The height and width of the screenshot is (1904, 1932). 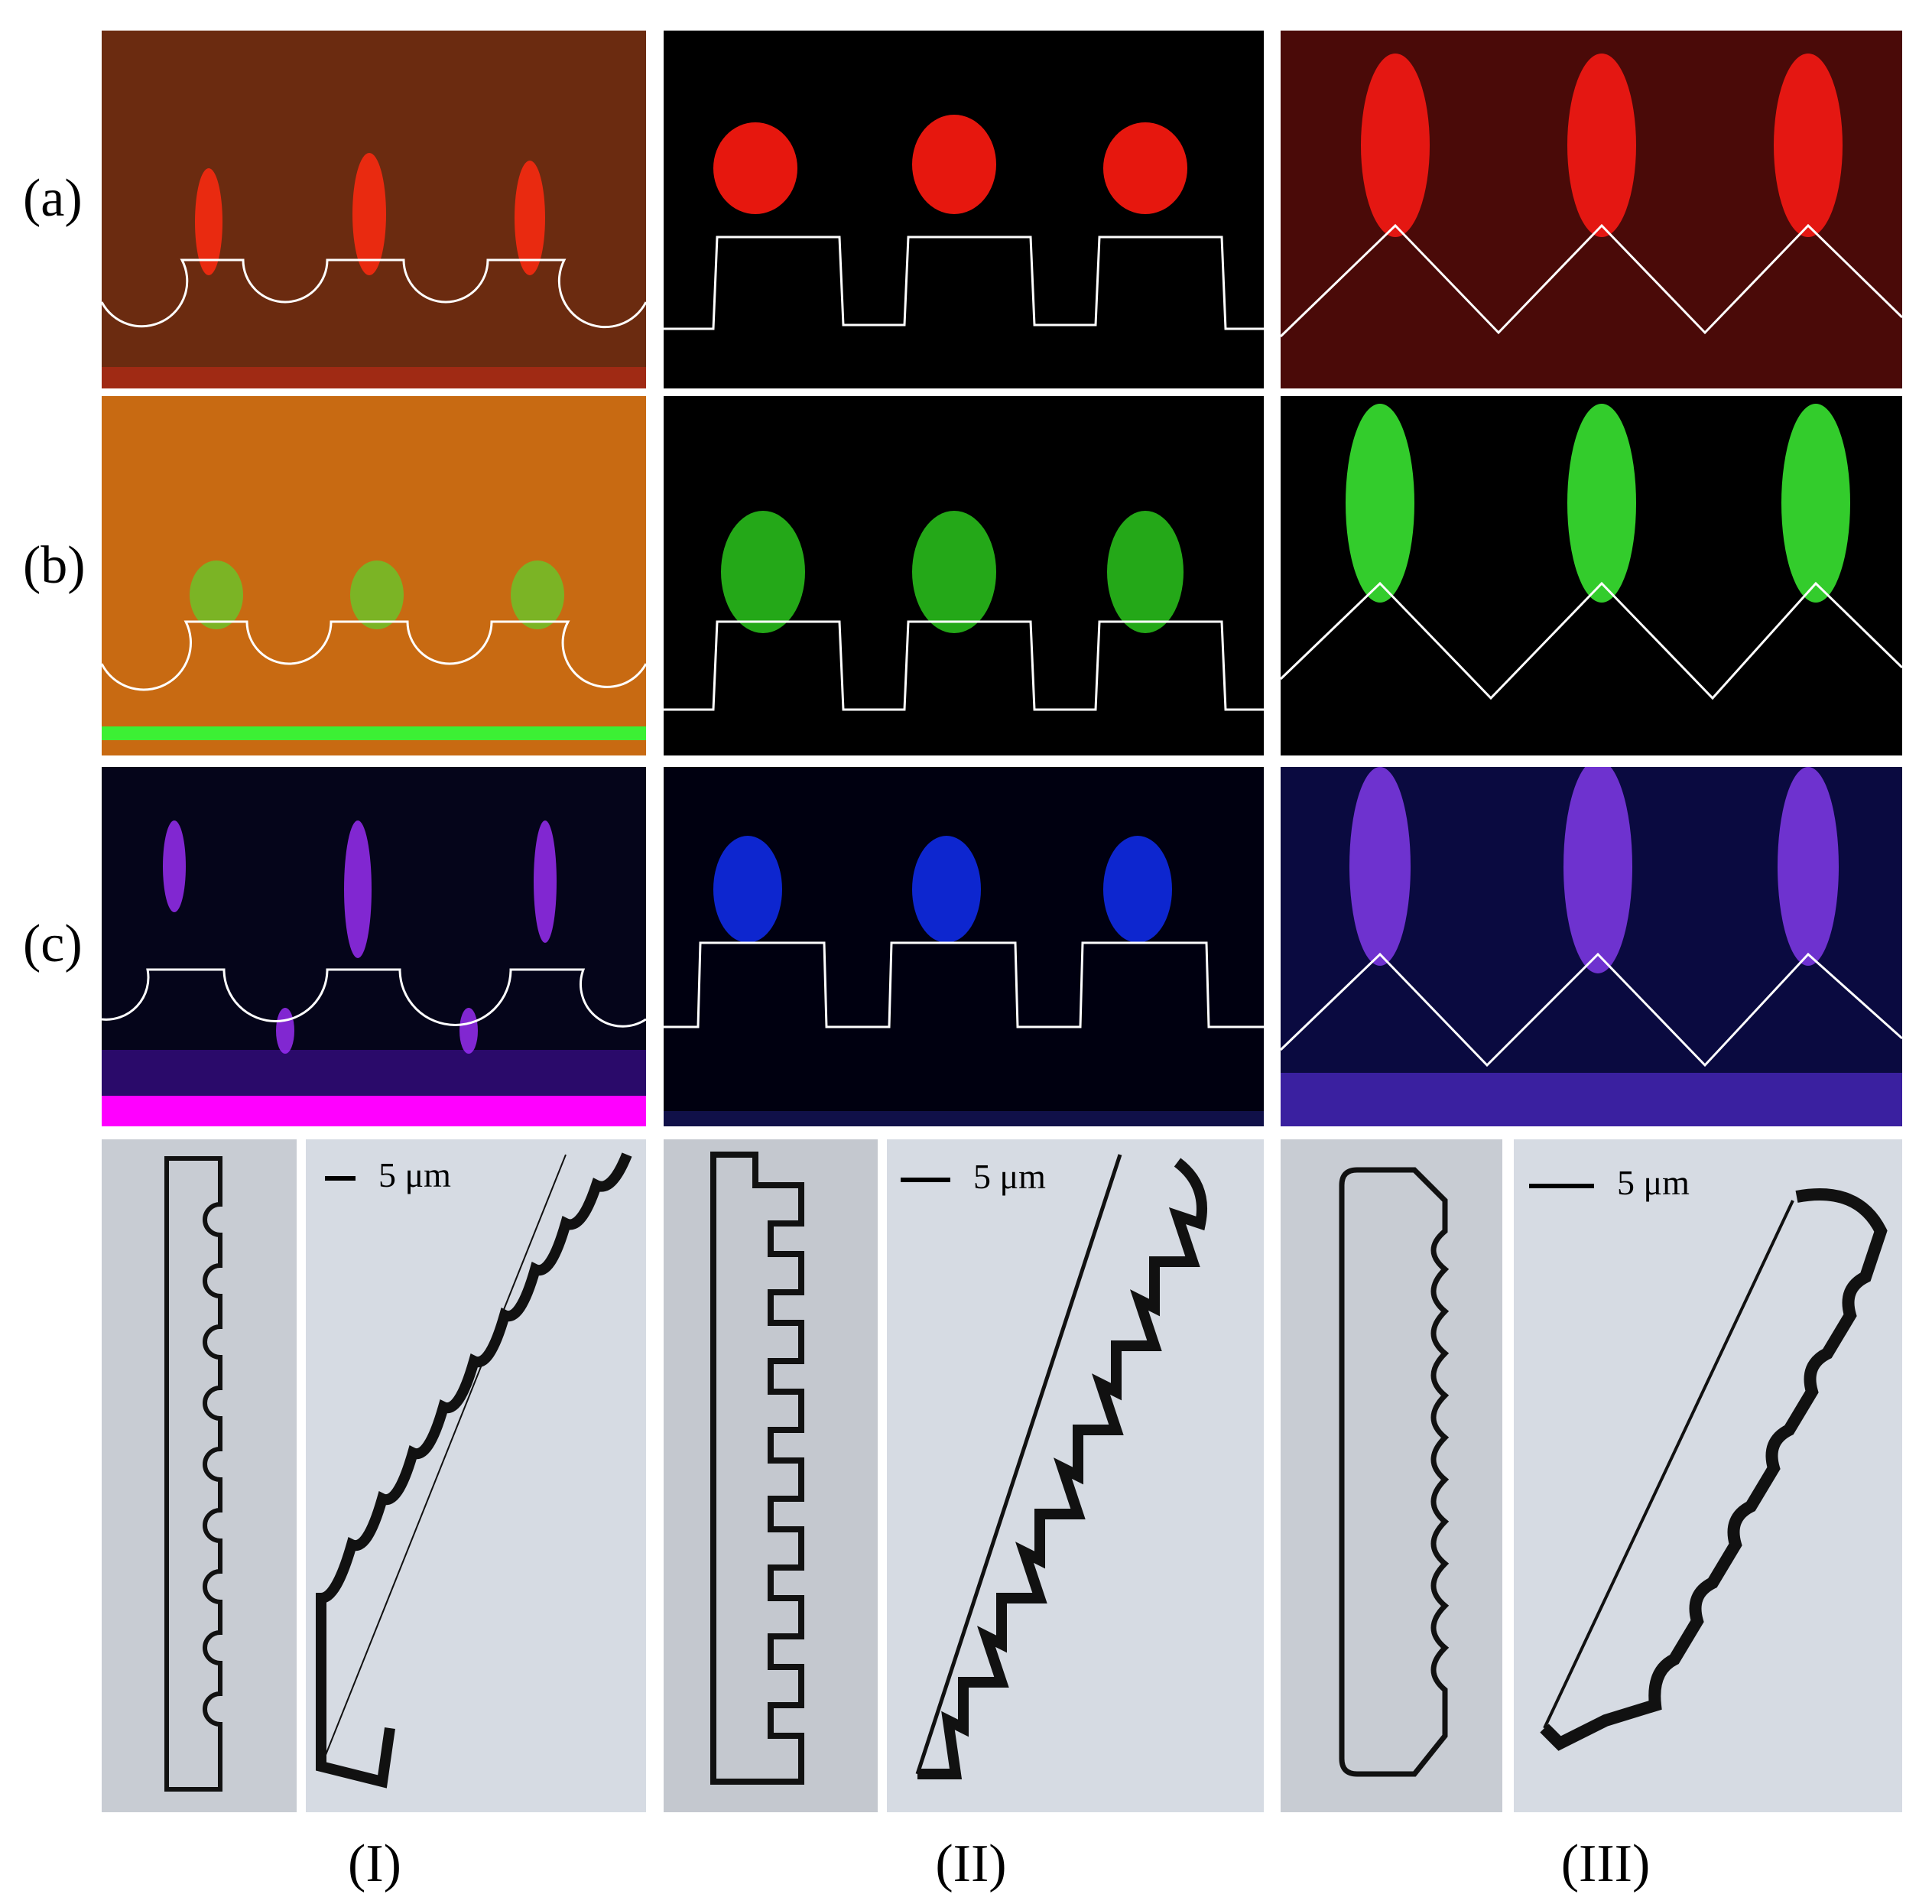 I want to click on panel-b-II, so click(x=964, y=575).